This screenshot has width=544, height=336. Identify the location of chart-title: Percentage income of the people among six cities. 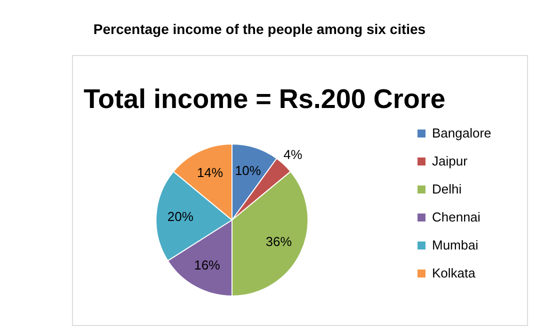
(259, 29).